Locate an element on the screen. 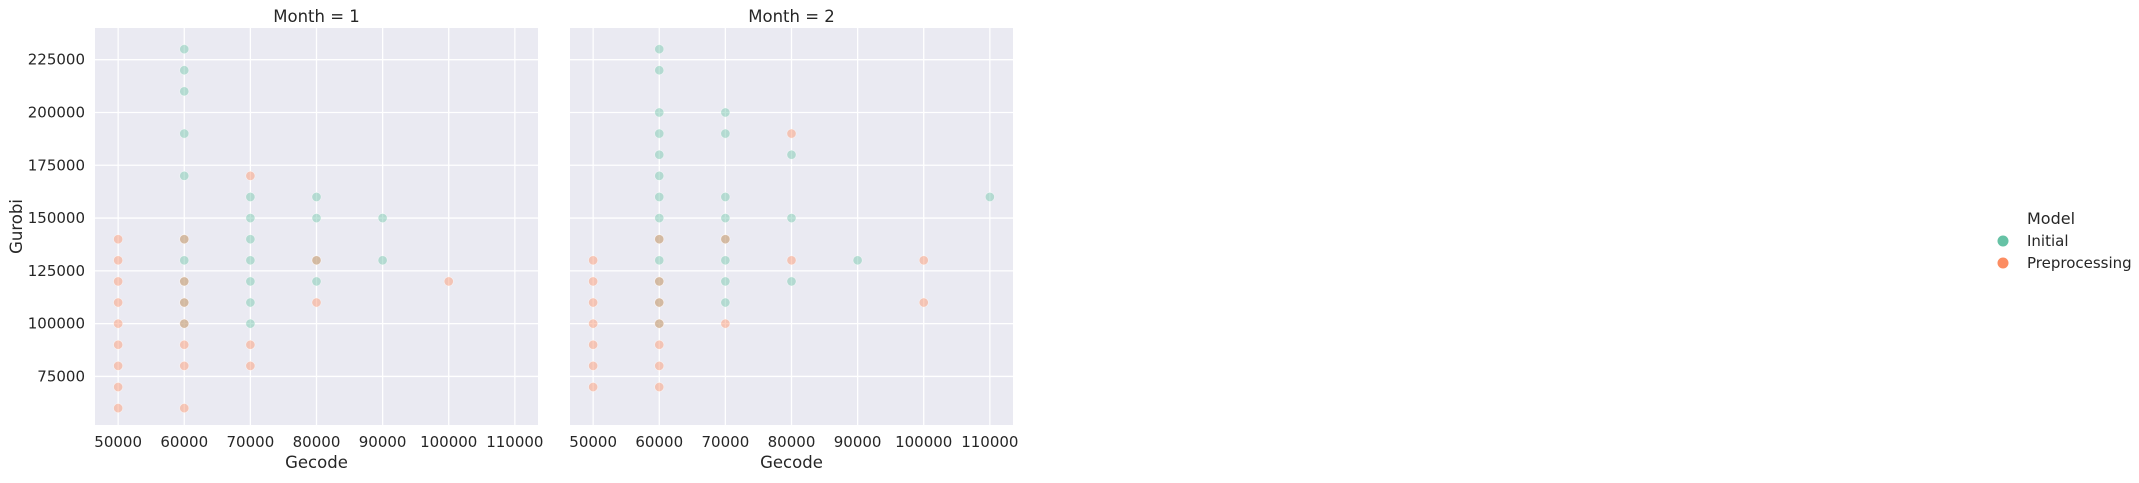  x-tick-label: 80000 is located at coordinates (317, 442).